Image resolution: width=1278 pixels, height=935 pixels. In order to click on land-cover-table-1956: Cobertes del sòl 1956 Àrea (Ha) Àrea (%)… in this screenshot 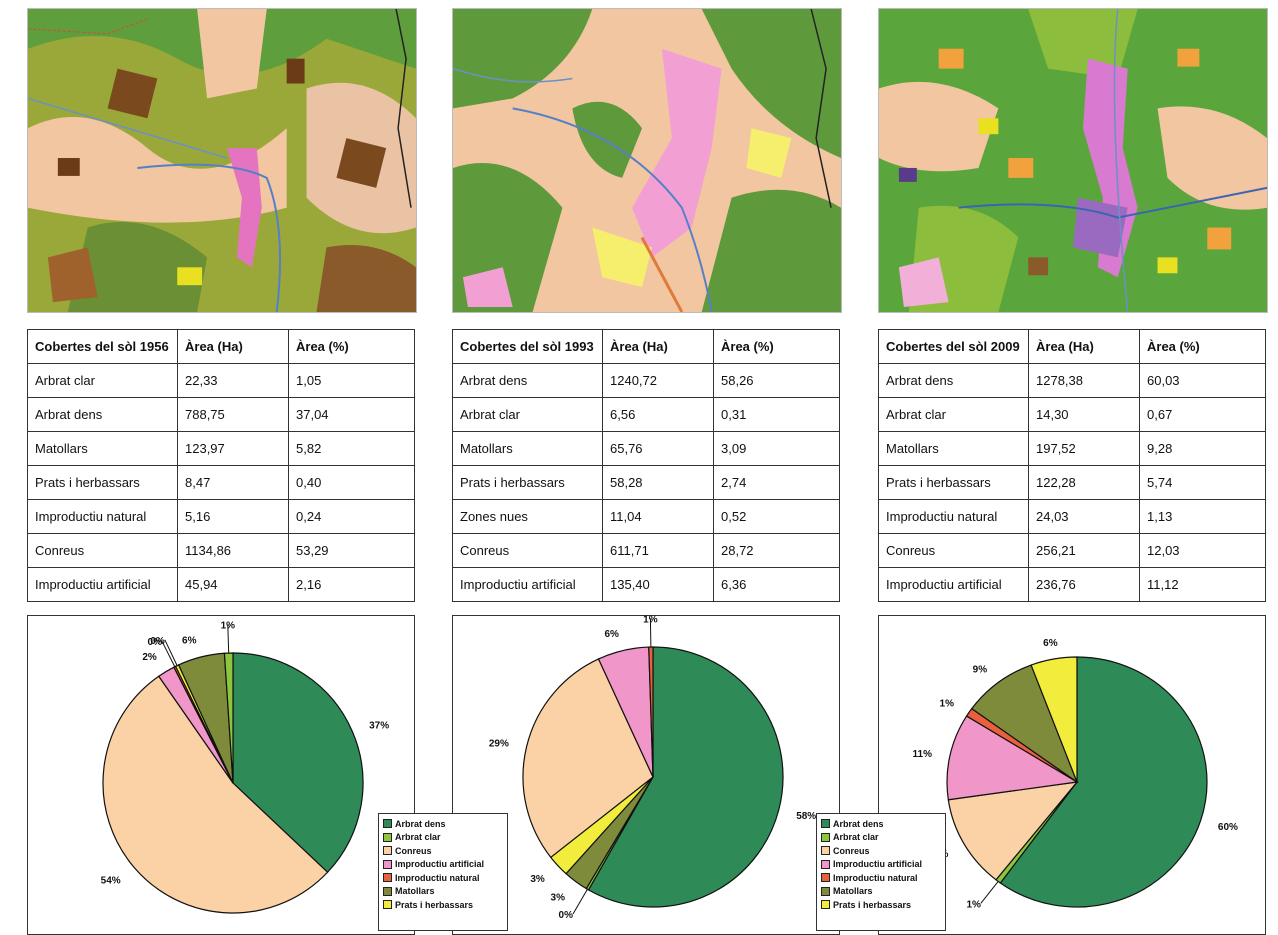, I will do `click(221, 465)`.